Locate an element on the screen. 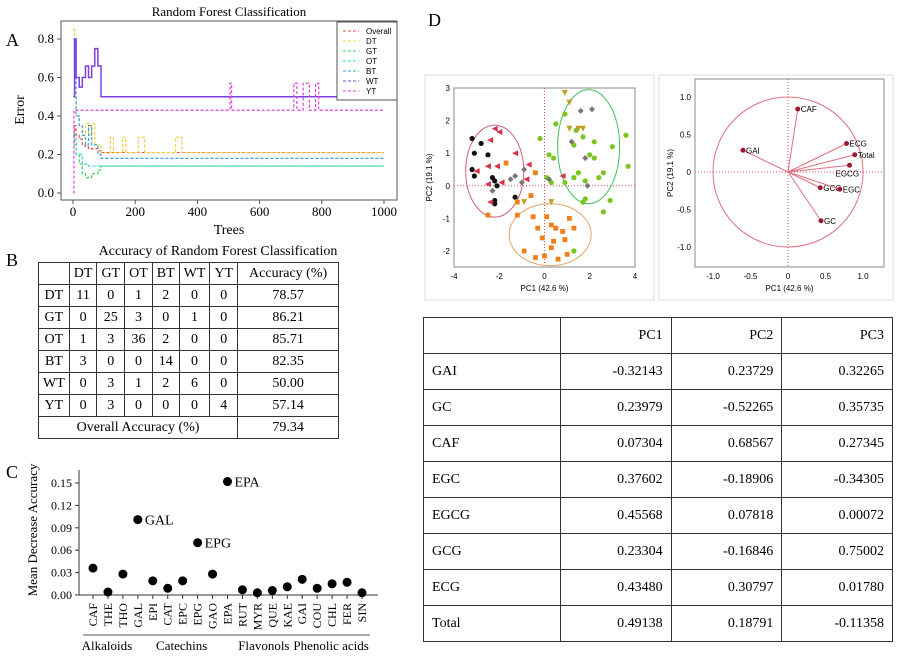 This screenshot has width=900, height=659. x-tick-label: QUE is located at coordinates (272, 615).